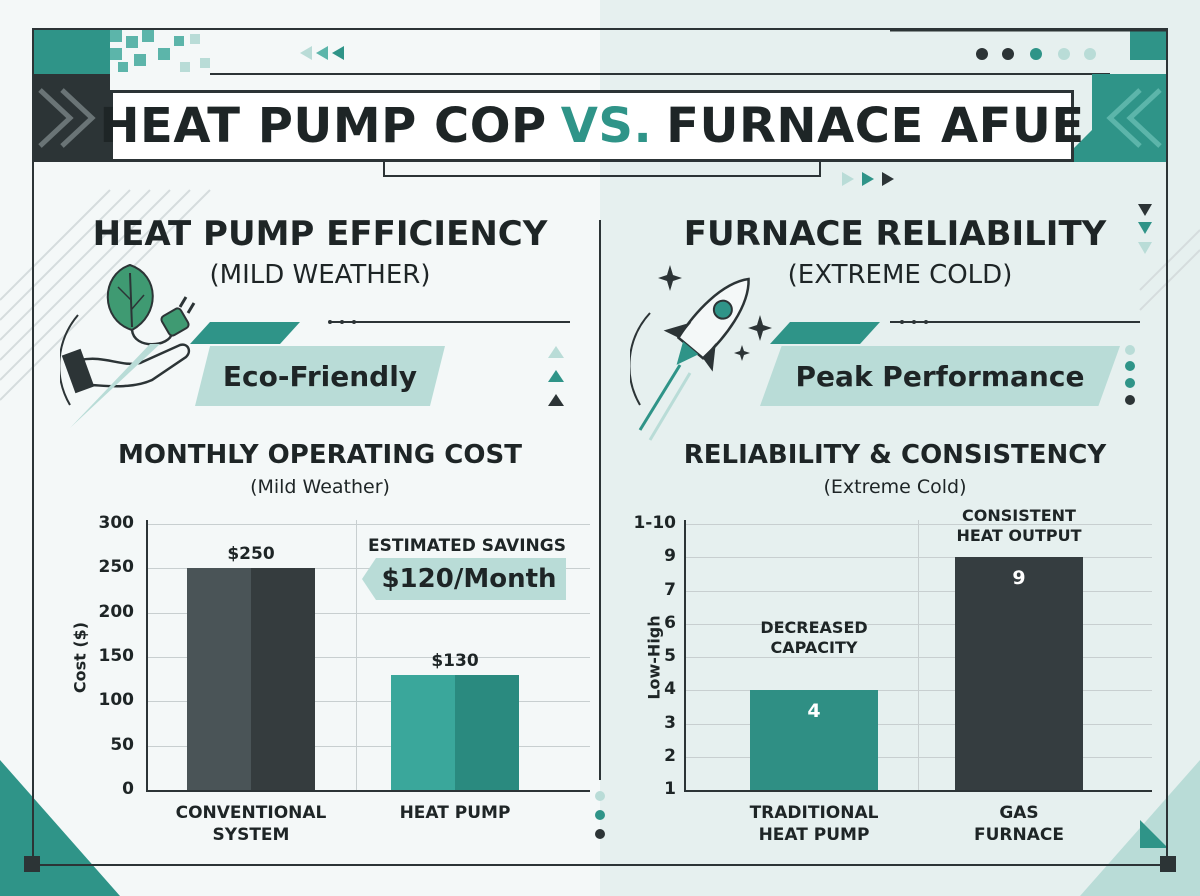 This screenshot has width=1200, height=896. I want to click on left-chart-ylabel: Cost ($), so click(80, 657).